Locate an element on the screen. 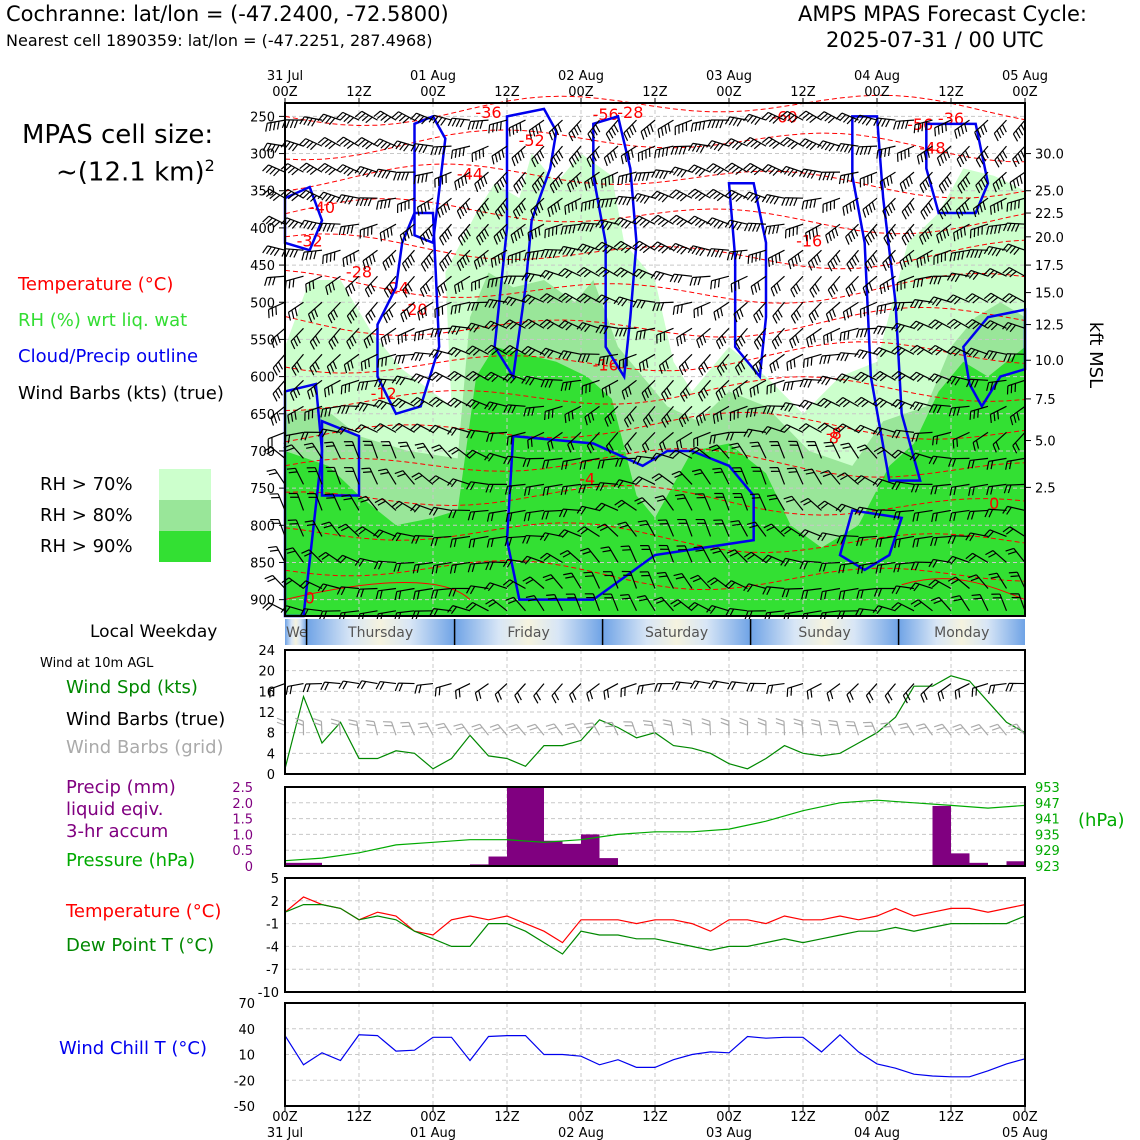 The image size is (1140, 1140). precip-label-line1: Precip (mm) is located at coordinates (121, 787).